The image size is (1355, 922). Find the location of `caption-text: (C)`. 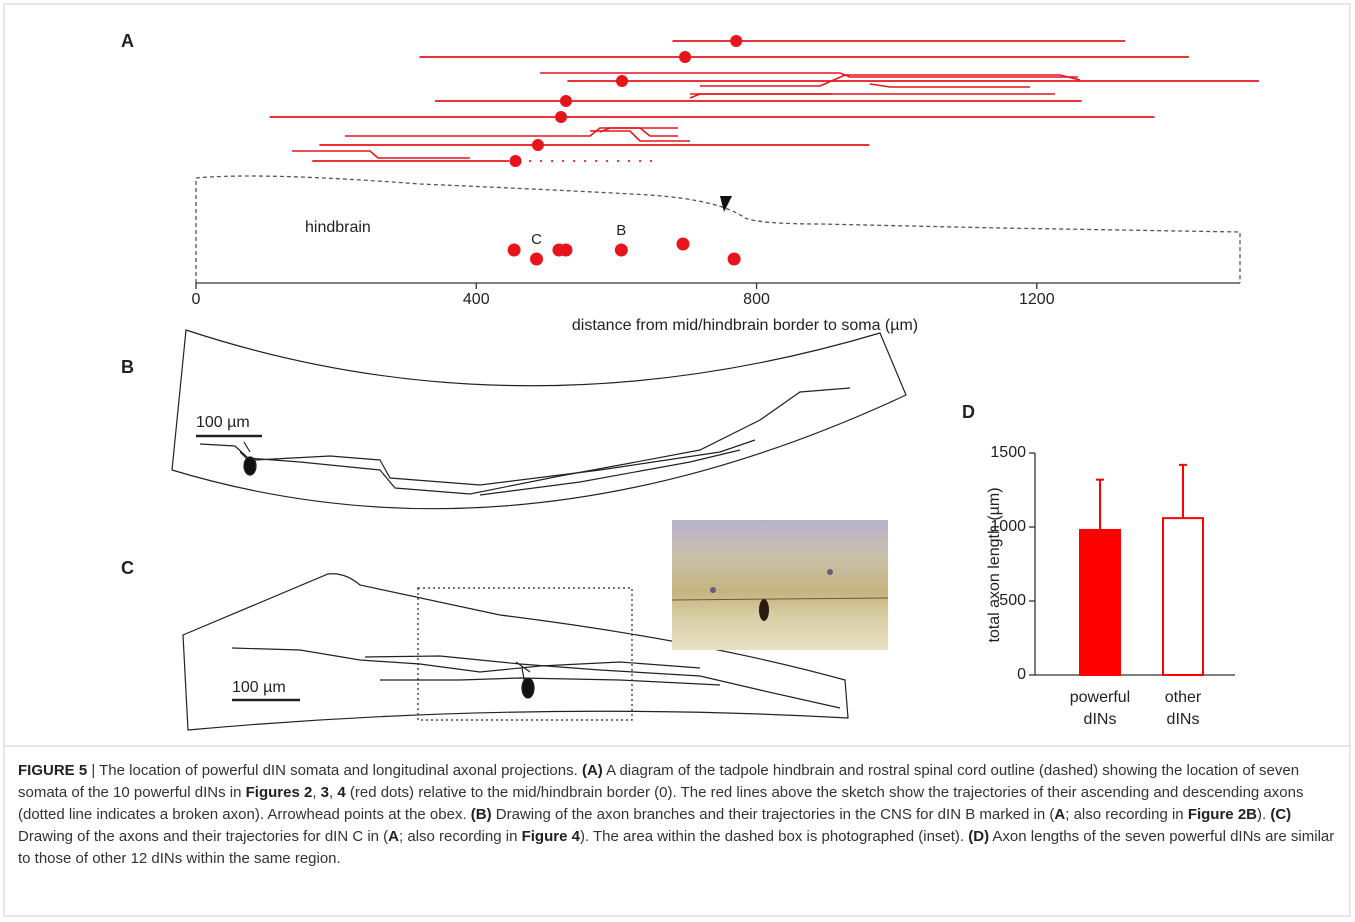

caption-text: (C) is located at coordinates (1281, 814).